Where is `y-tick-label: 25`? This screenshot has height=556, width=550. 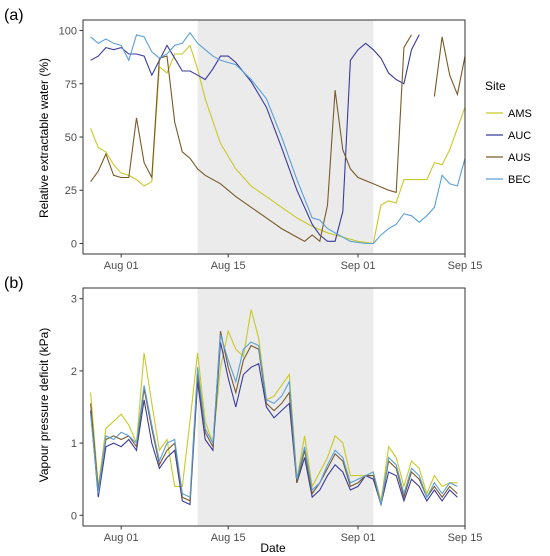
y-tick-label: 25 is located at coordinates (71, 191).